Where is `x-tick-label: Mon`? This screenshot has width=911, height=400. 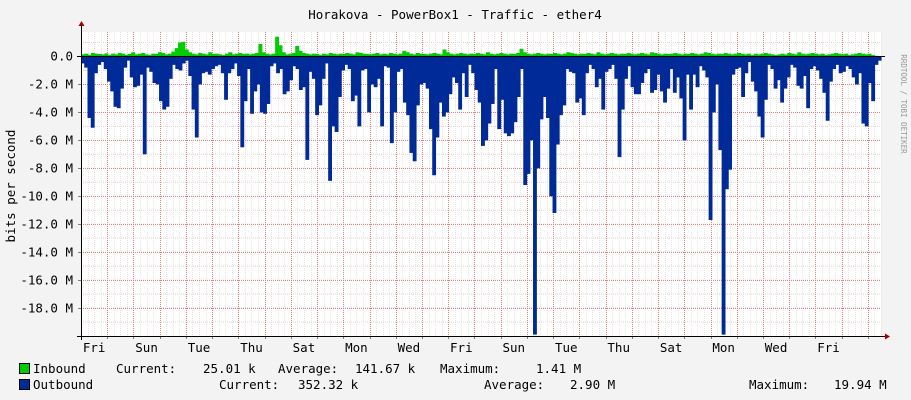
x-tick-label: Mon is located at coordinates (356, 347).